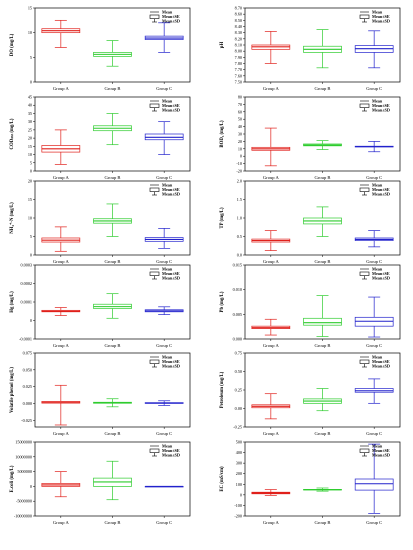 Image resolution: width=413 pixels, height=550 pixels. Describe the element at coordinates (12, 133) in the screenshot. I see `y-axis-title: CODₘₙ (mg/L)` at that location.